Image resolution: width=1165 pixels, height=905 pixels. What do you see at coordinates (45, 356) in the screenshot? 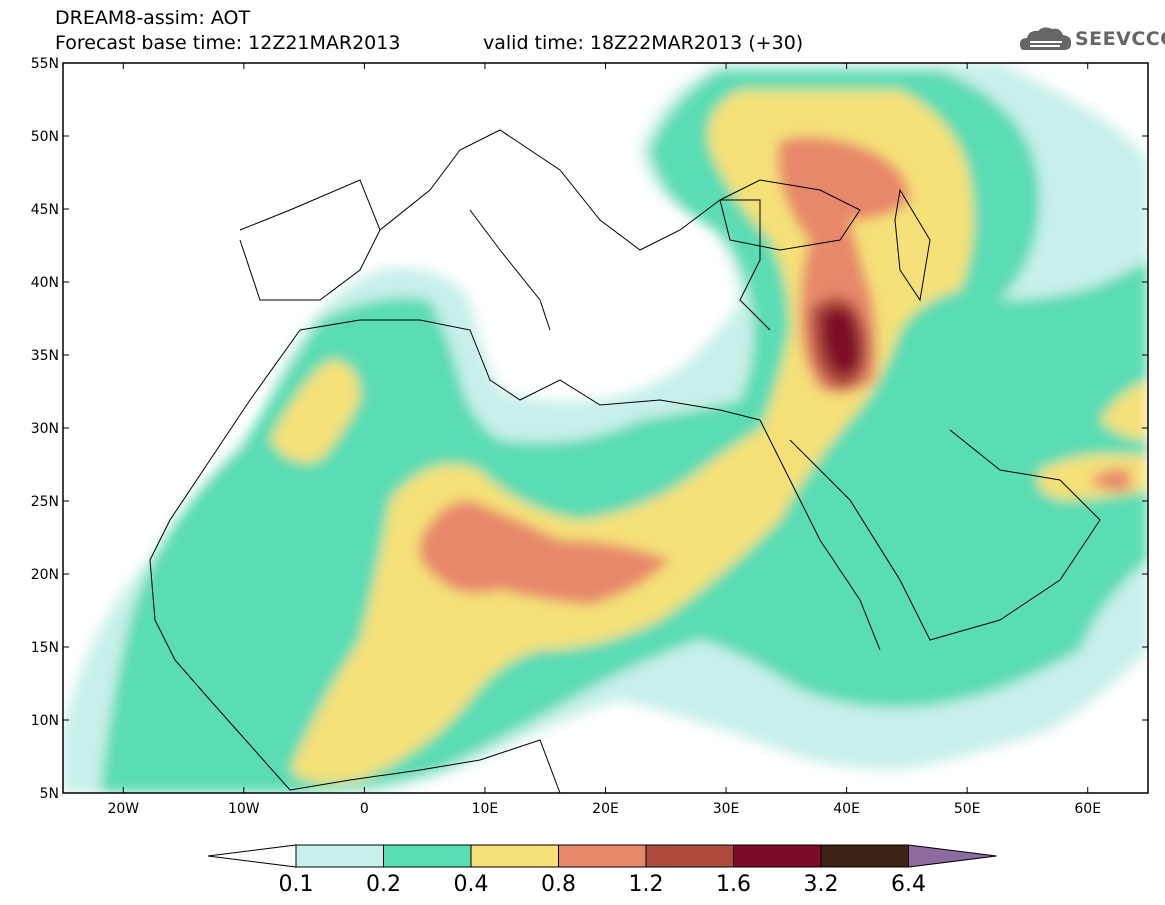
I see `lat-tick-label: 35N` at bounding box center [45, 356].